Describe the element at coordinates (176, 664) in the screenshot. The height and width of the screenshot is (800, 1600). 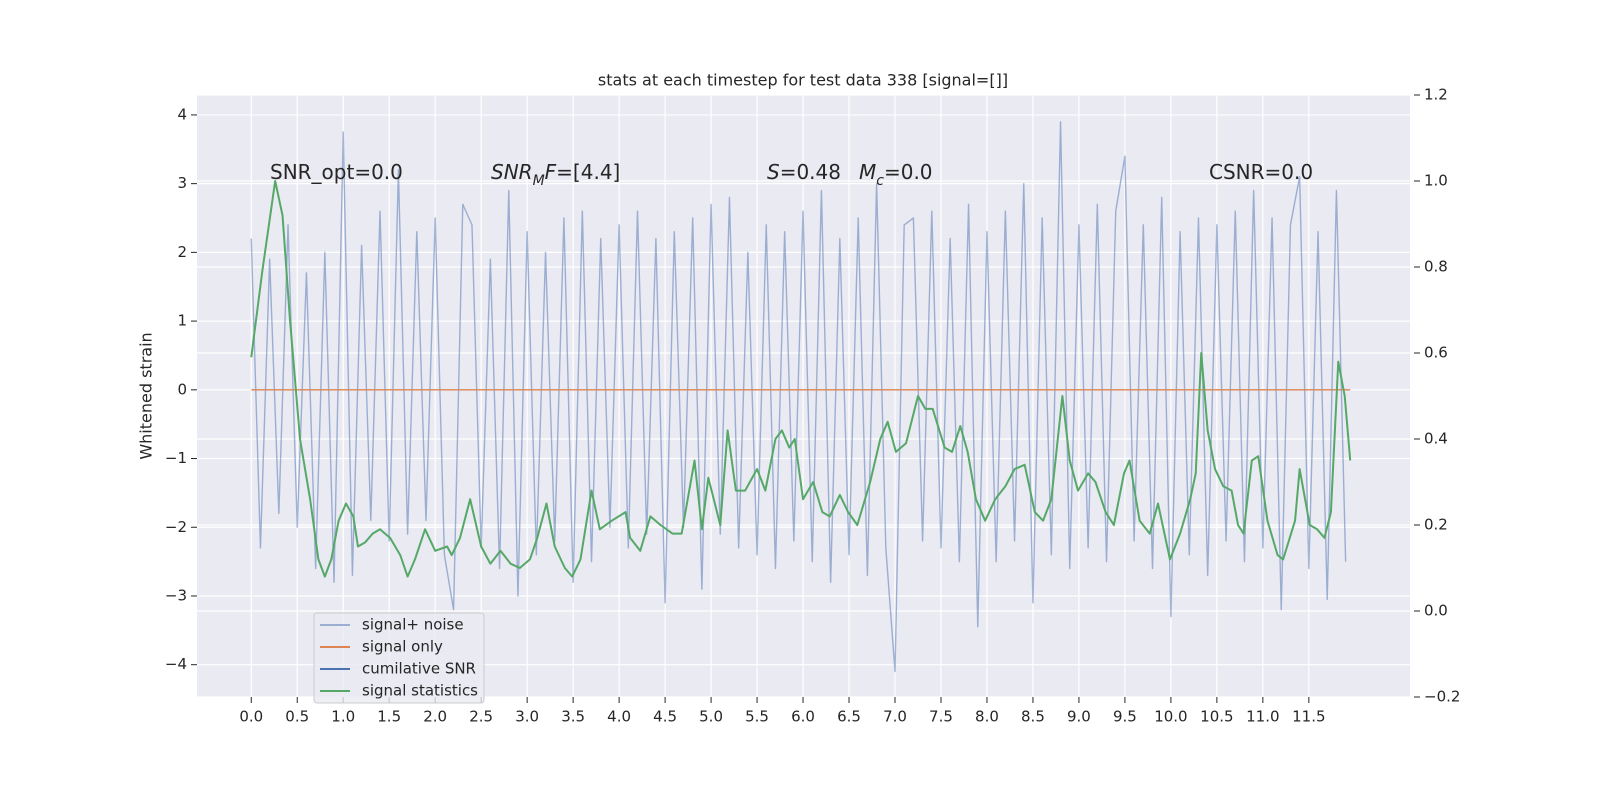
I see `y-tick-label: −4` at that location.